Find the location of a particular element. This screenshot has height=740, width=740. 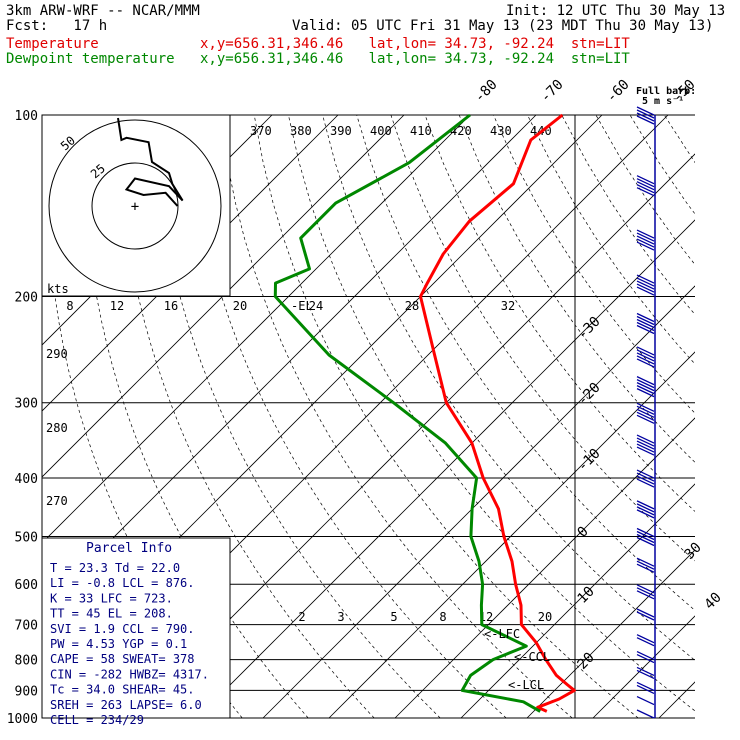

isotherm-label: -60 is located at coordinates (618, 91).